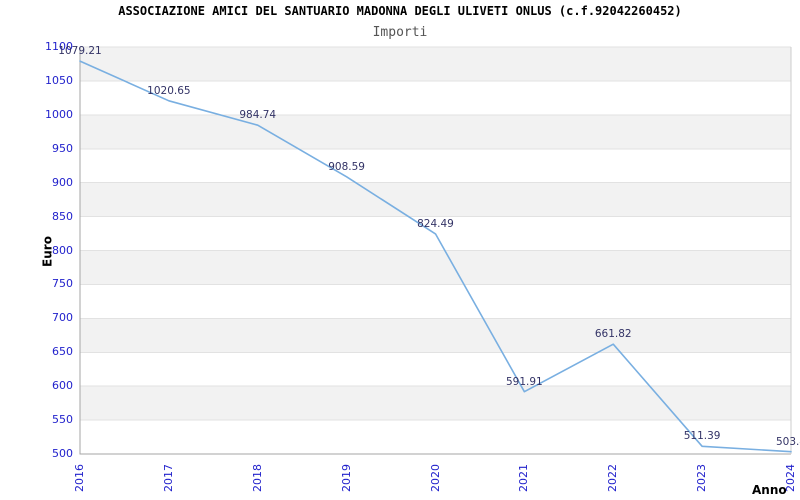 The width and height of the screenshot is (800, 500). What do you see at coordinates (769, 490) in the screenshot?
I see `x-axis-title: Anno` at bounding box center [769, 490].